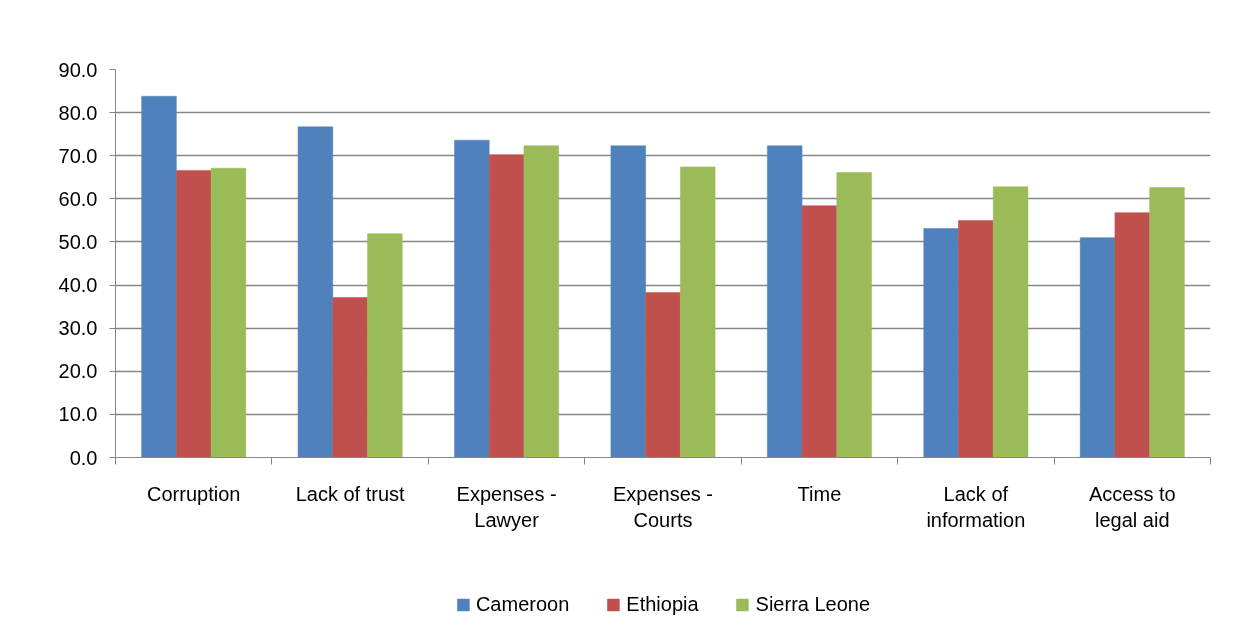  What do you see at coordinates (78, 155) in the screenshot?
I see `y-tick-label: 70.0` at bounding box center [78, 155].